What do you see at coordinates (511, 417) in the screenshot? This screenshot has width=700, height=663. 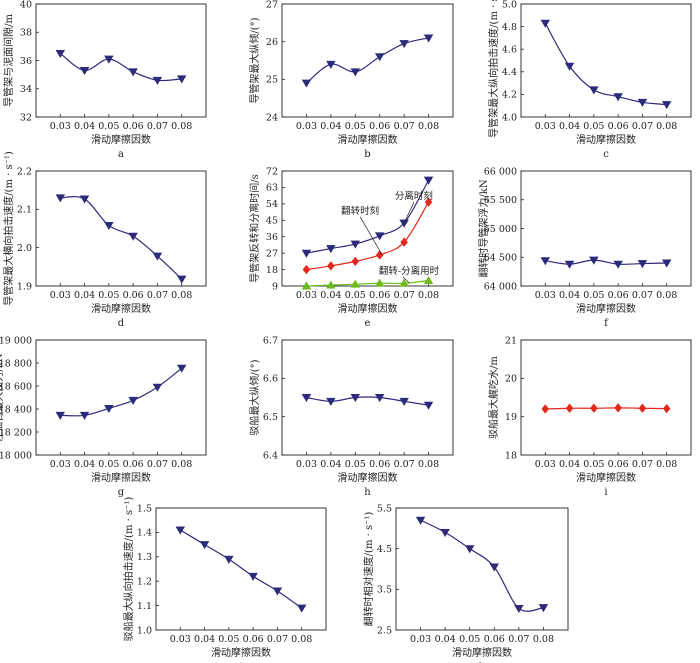 I see `y-tick-label: 19` at bounding box center [511, 417].